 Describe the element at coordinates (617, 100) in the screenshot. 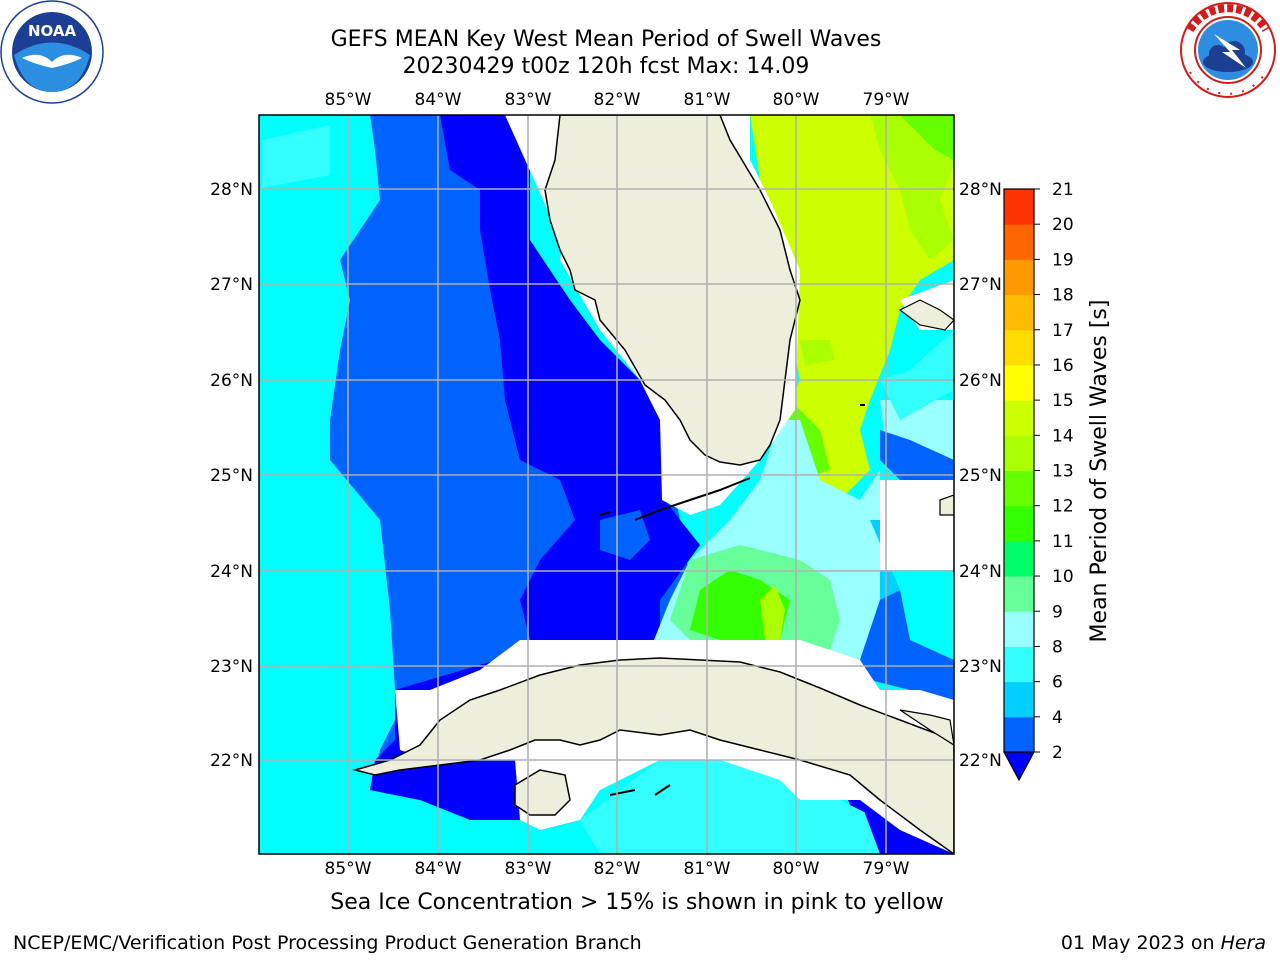

I see `lon-label-top: 82°W` at that location.